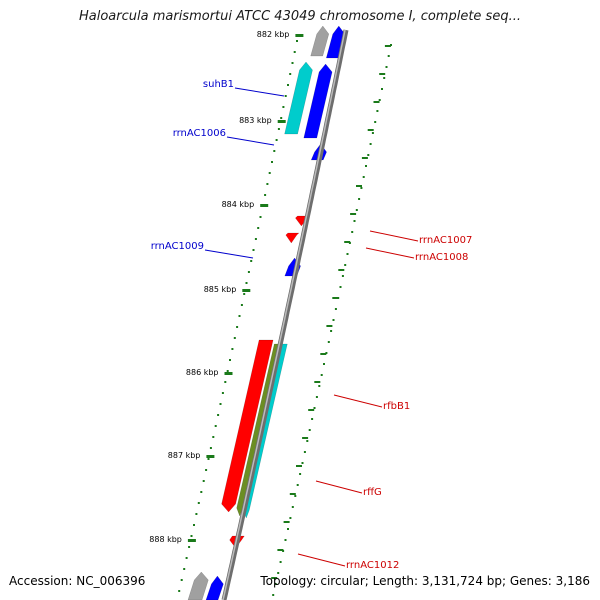  What do you see at coordinates (358, 401) in the screenshot?
I see `leader-line-rfbB1` at bounding box center [358, 401].